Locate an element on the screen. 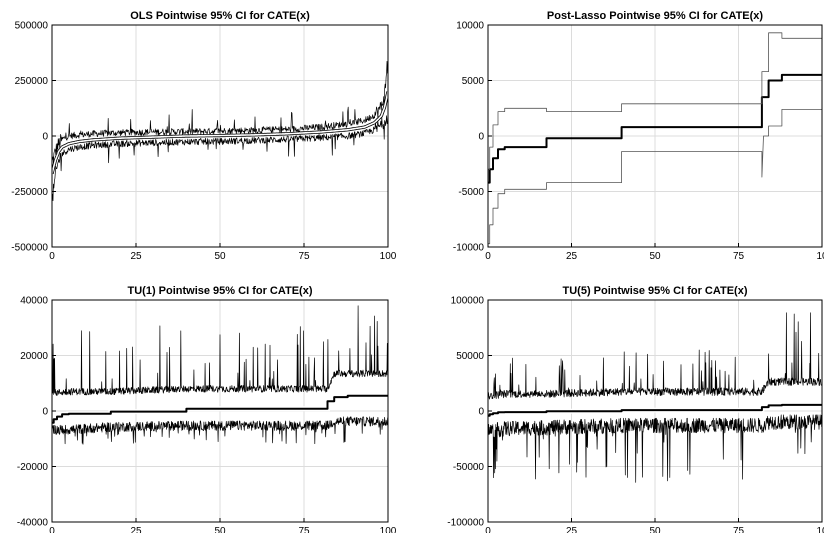  y-tick-label: -10000 is located at coordinates (469, 248).